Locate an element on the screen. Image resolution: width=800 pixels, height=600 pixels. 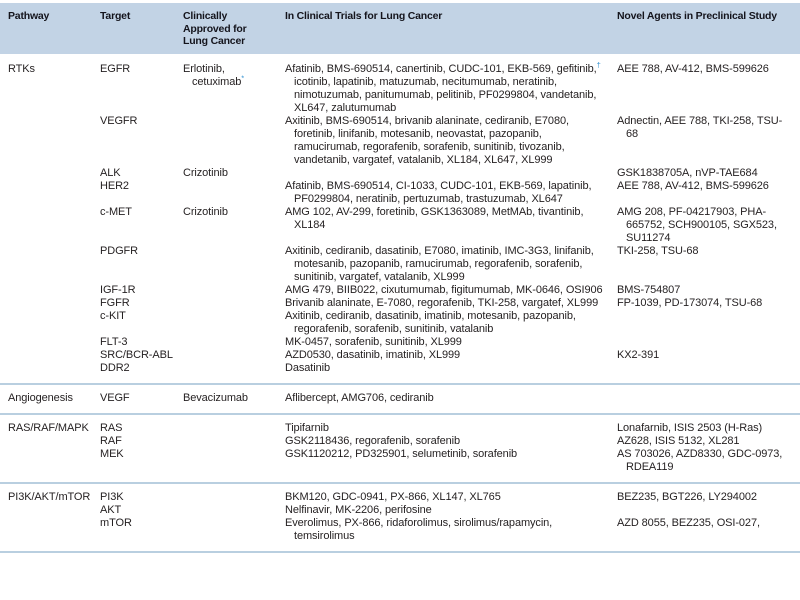
target-cell: VEGF is located at coordinates (115, 397).